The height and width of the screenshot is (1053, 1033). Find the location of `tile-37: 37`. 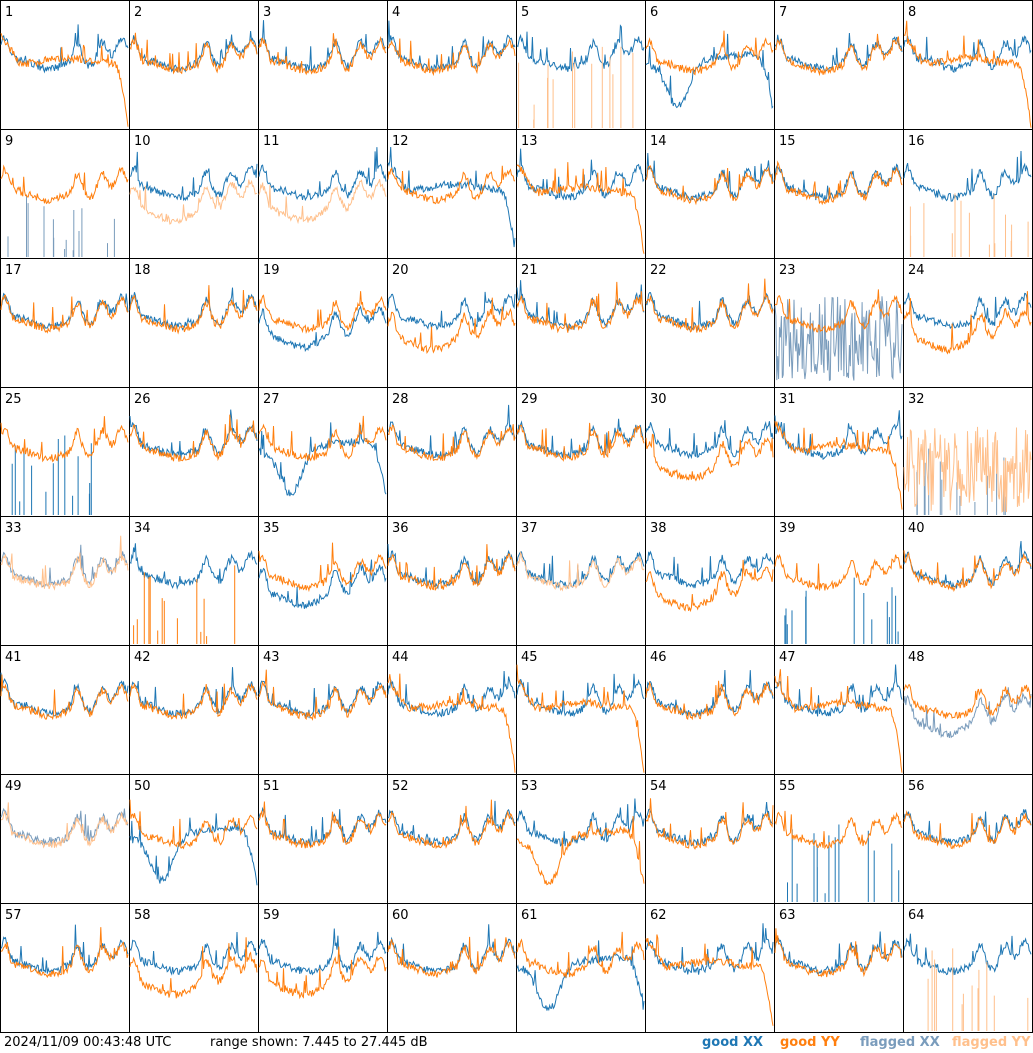

tile-37: 37 is located at coordinates (581, 581).